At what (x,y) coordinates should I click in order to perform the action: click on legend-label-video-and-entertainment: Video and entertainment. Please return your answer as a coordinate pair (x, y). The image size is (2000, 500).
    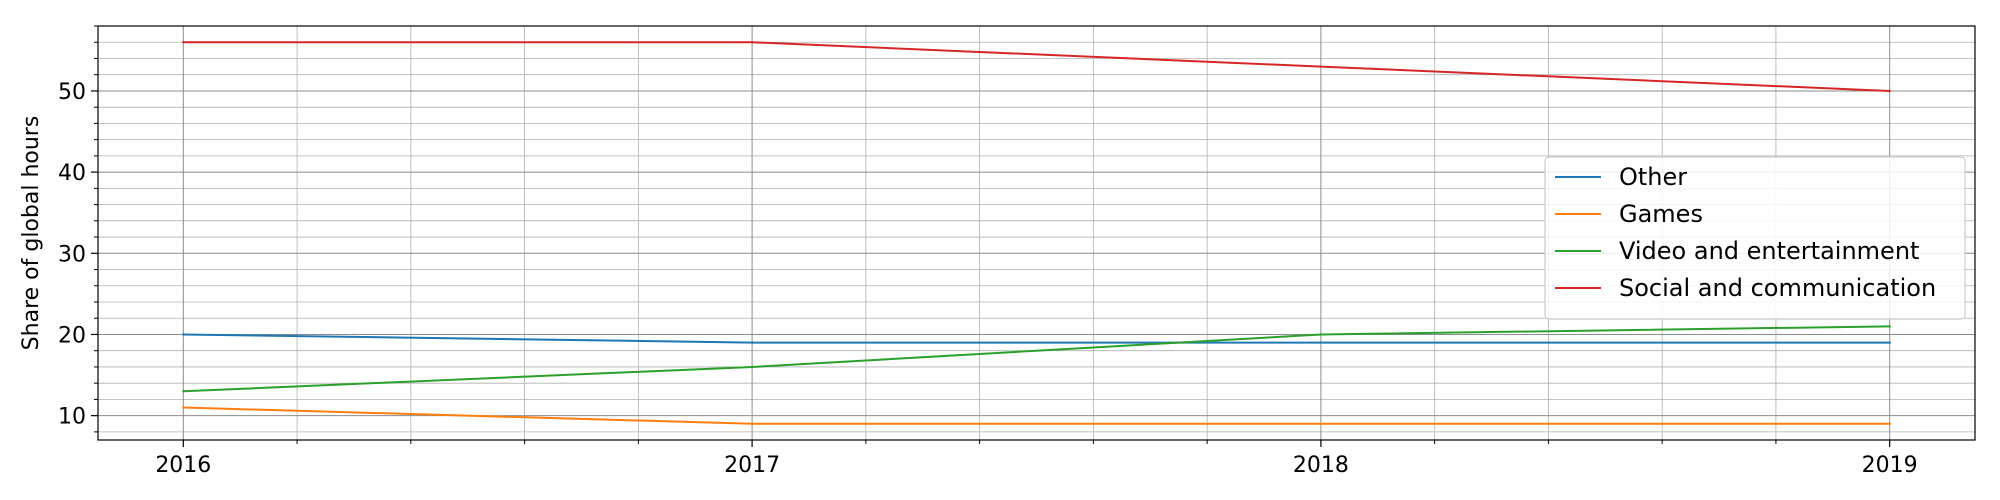
    Looking at the image, I should click on (1769, 251).